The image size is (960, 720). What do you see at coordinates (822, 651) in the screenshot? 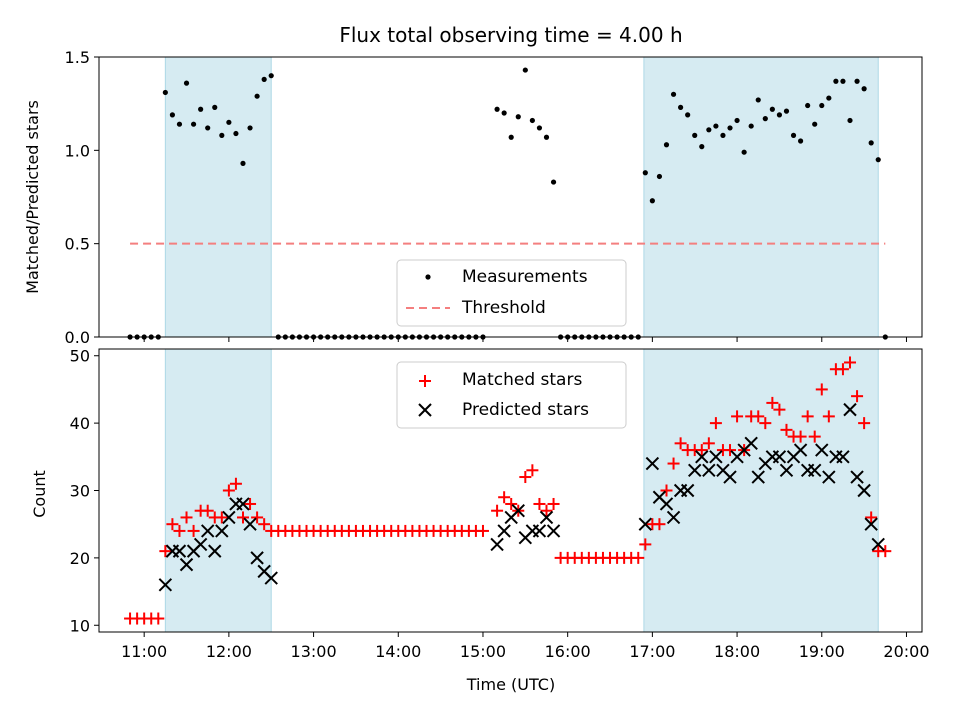
I see `x-tick-label: 19:00` at bounding box center [822, 651].